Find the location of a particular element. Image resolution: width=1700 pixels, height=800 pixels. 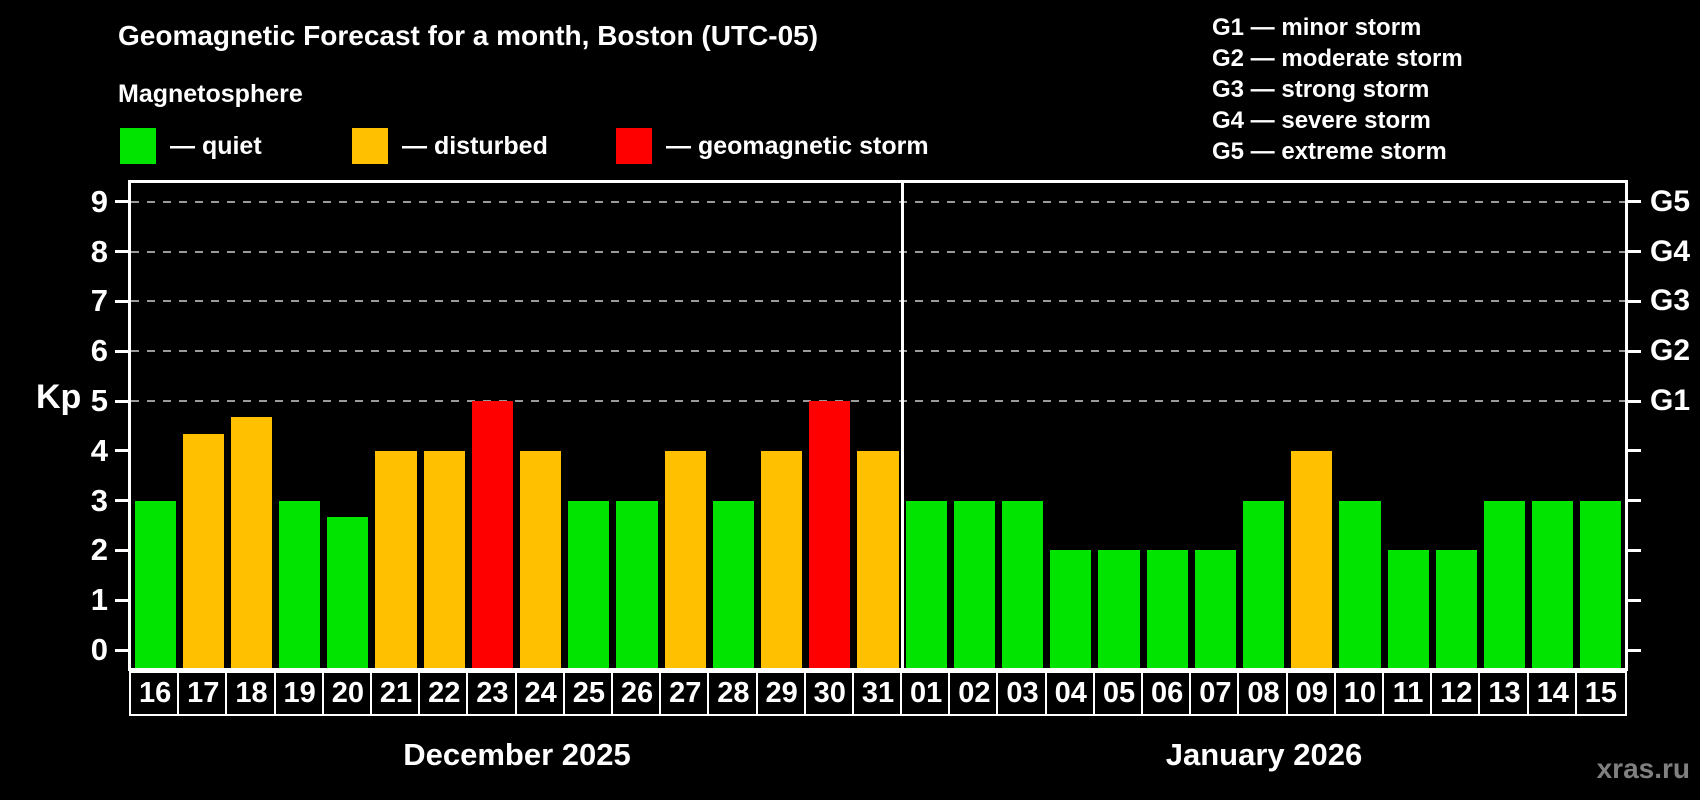

date-cell: 31 is located at coordinates (878, 693).